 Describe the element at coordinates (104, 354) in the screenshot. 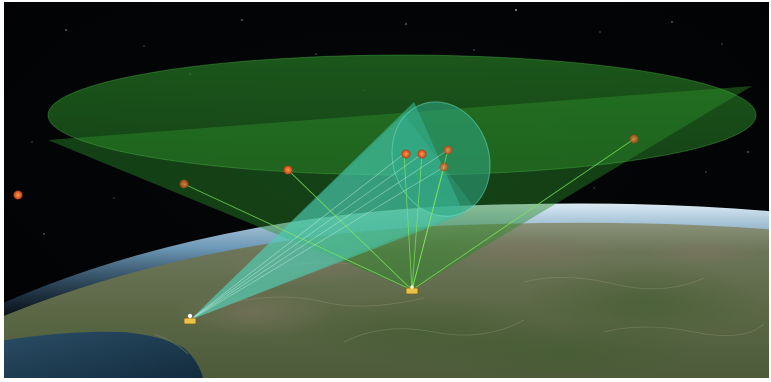

I see `water-body` at that location.